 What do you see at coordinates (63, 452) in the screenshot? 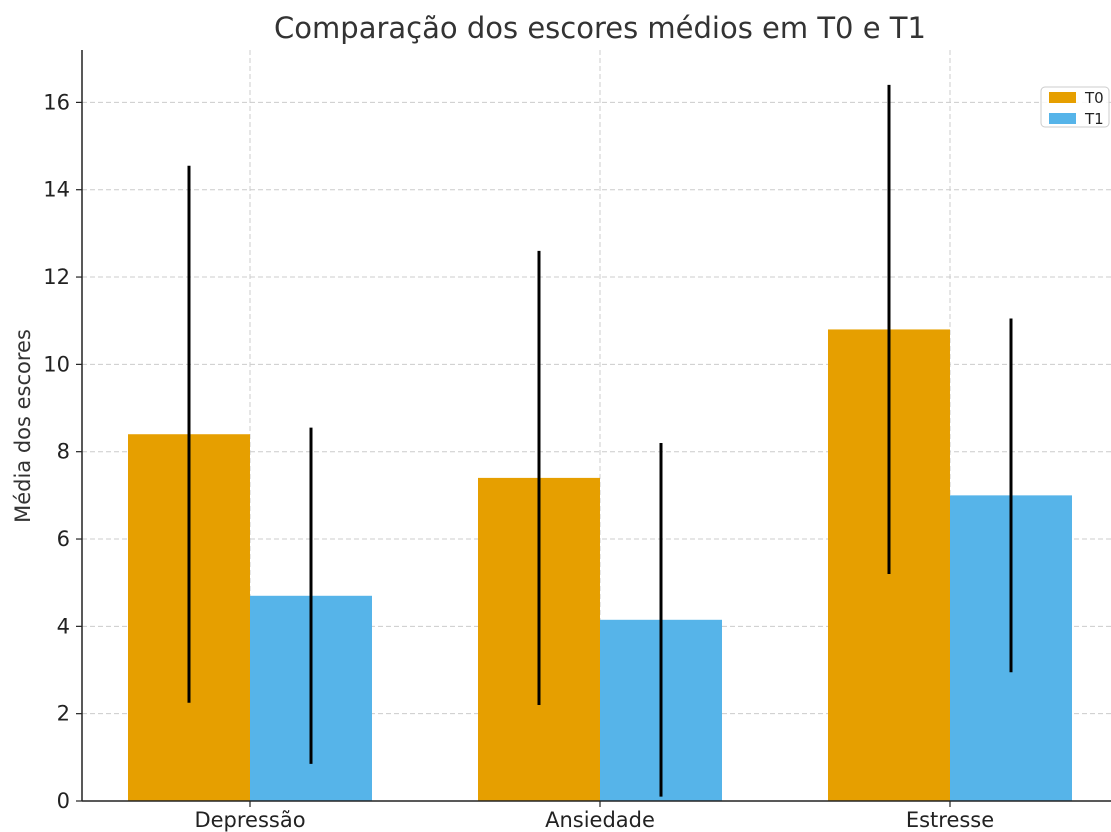
I see `y-tick-label: 8` at bounding box center [63, 452].